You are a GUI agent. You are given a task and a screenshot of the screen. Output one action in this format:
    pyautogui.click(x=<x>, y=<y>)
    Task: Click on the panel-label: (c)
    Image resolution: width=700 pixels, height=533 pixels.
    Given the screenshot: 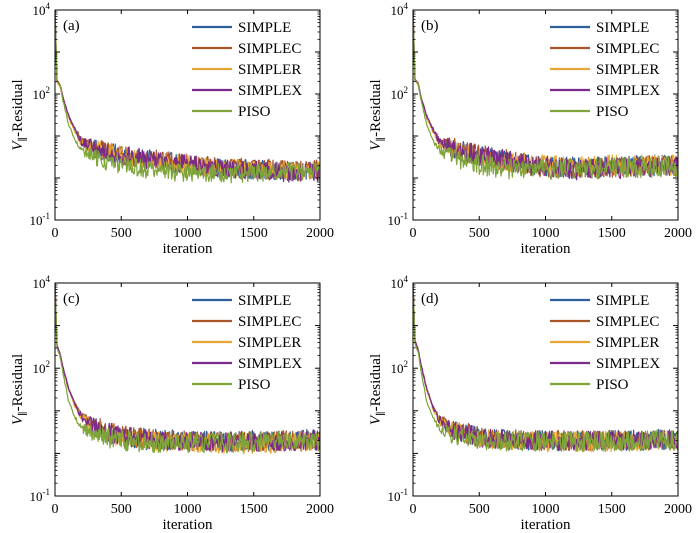 What is the action you would take?
    pyautogui.click(x=71, y=299)
    